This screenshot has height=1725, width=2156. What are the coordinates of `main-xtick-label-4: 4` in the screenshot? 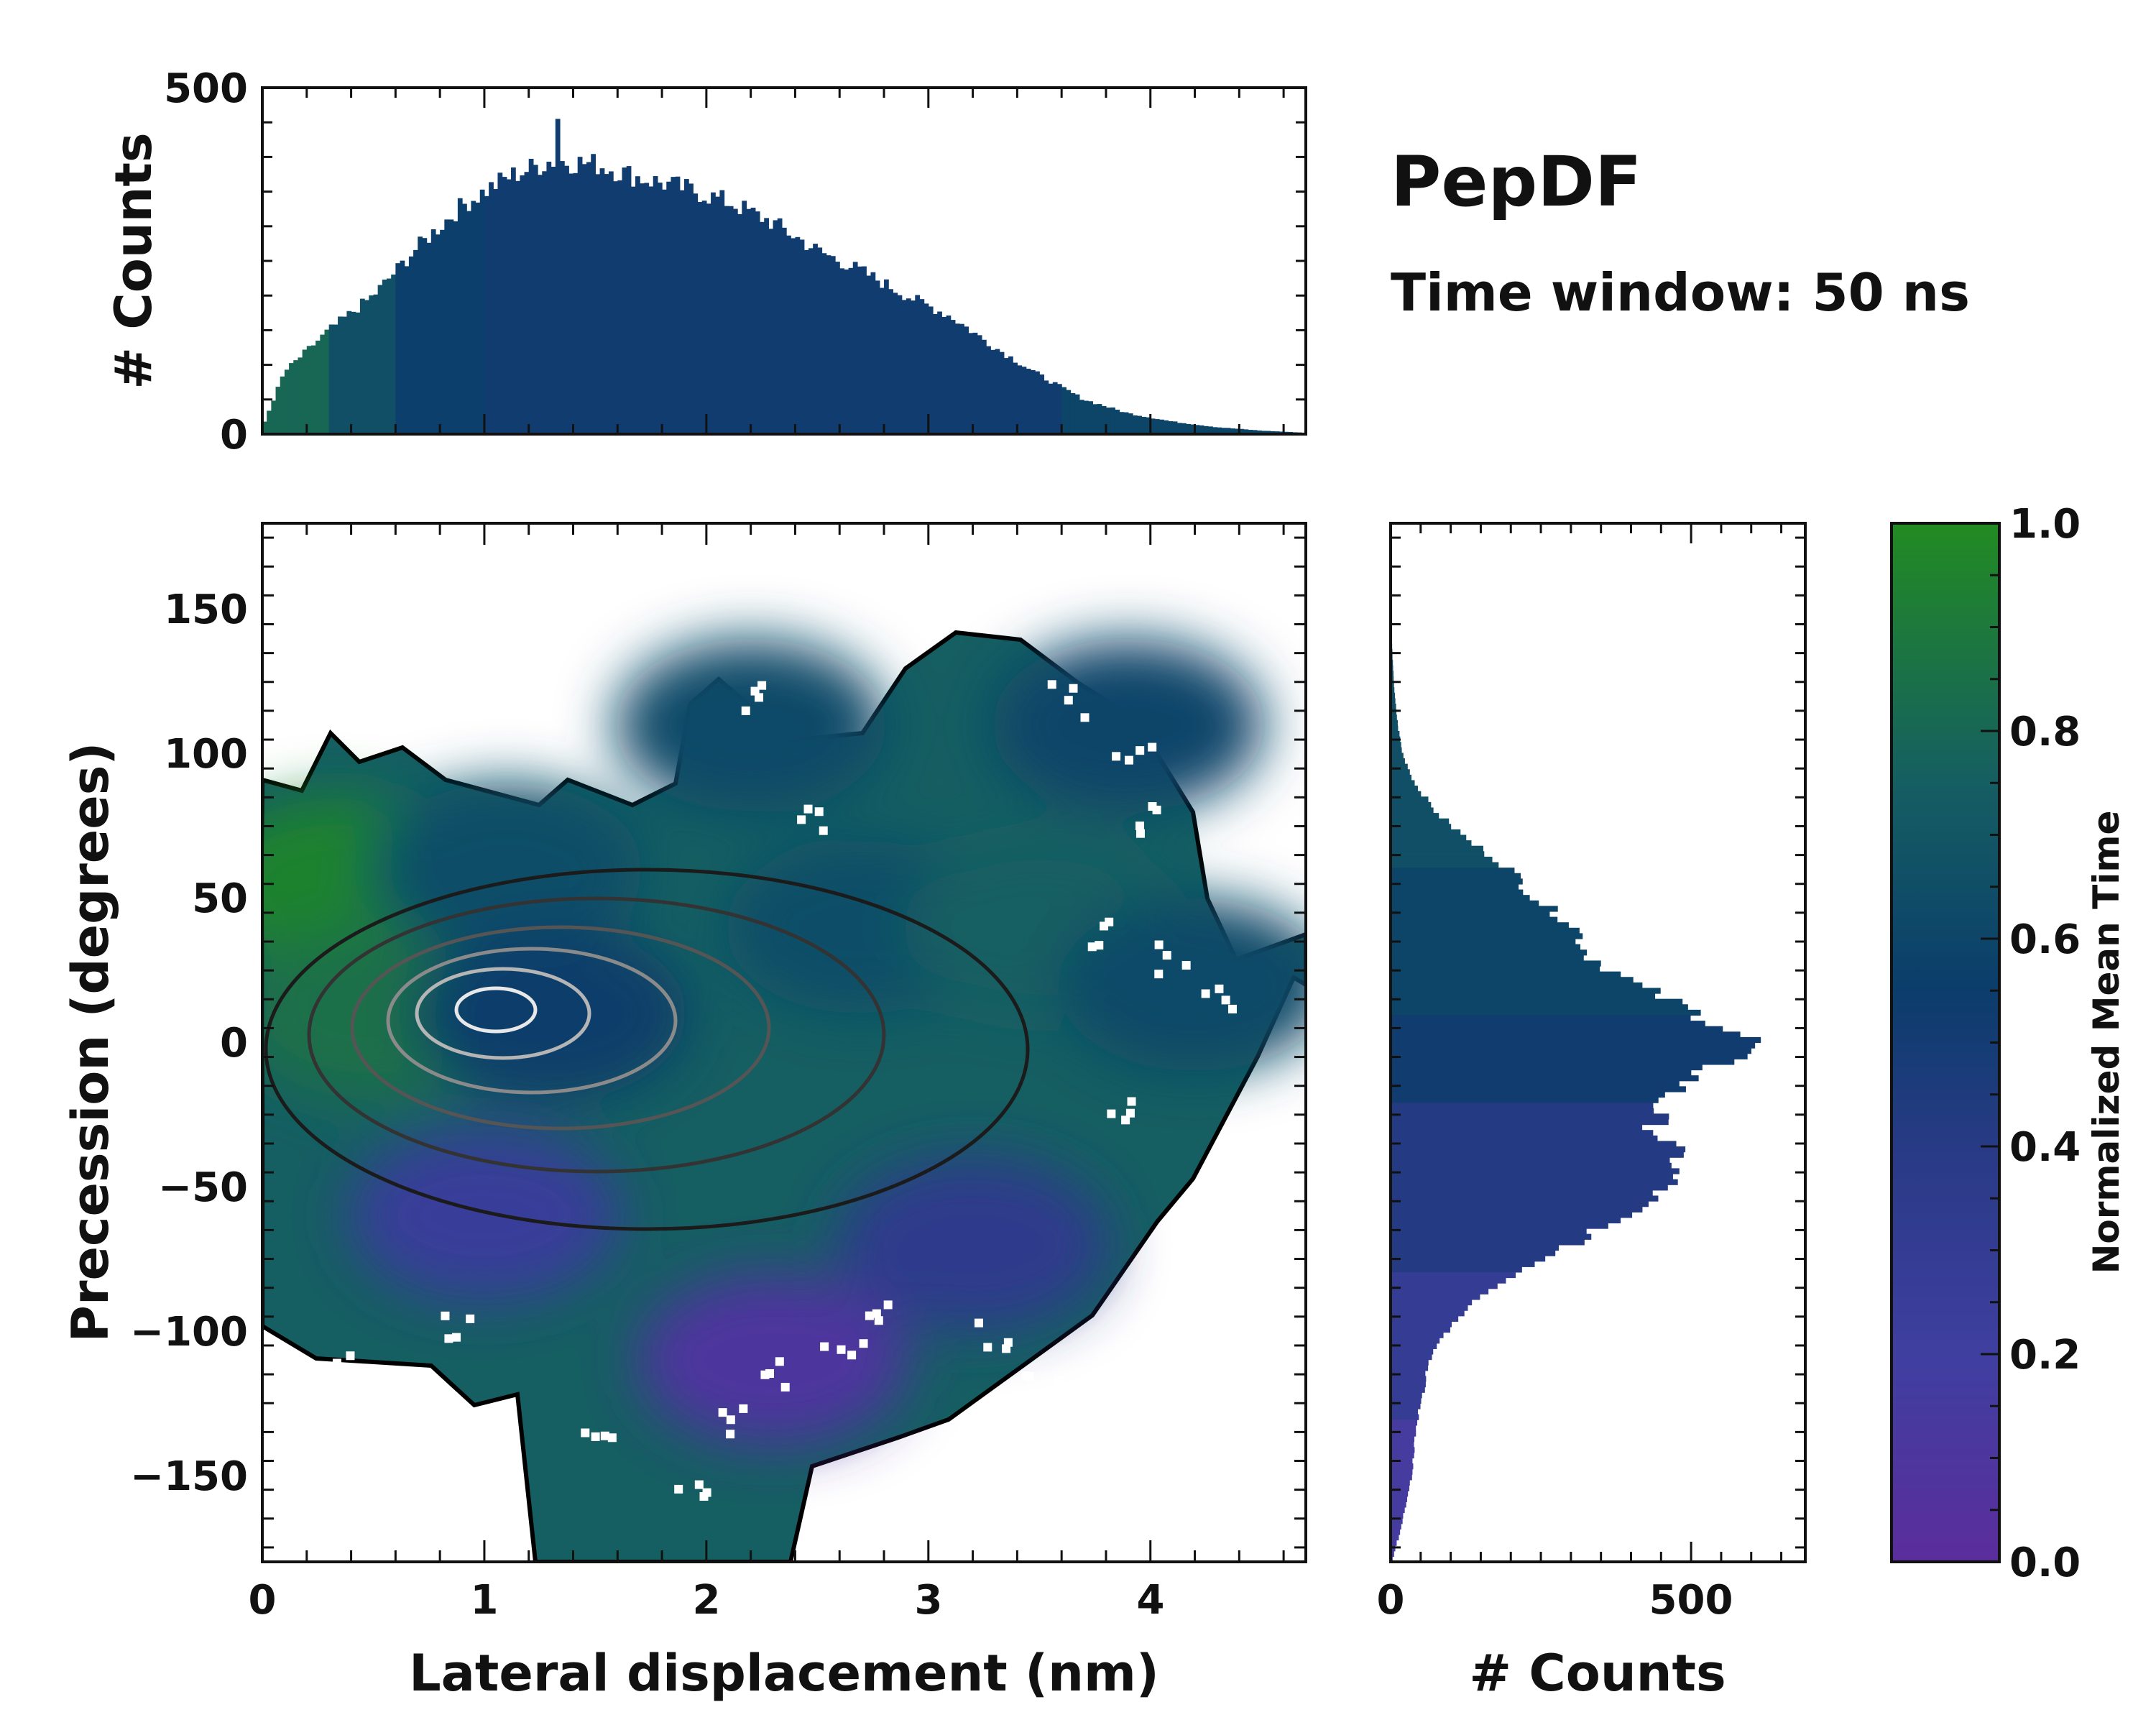 It's located at (1151, 1600).